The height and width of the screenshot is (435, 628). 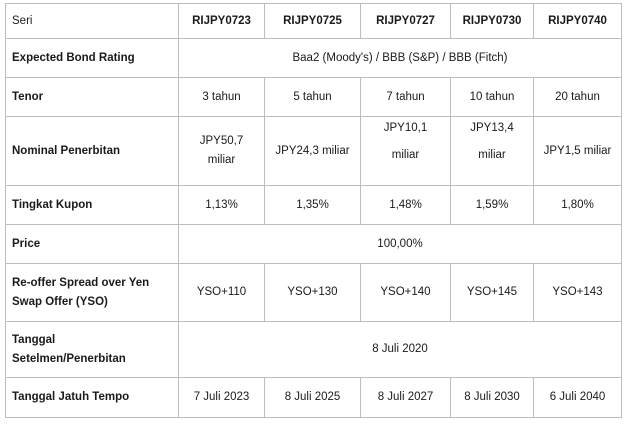 I want to click on price-value: 100,00%, so click(x=400, y=244).